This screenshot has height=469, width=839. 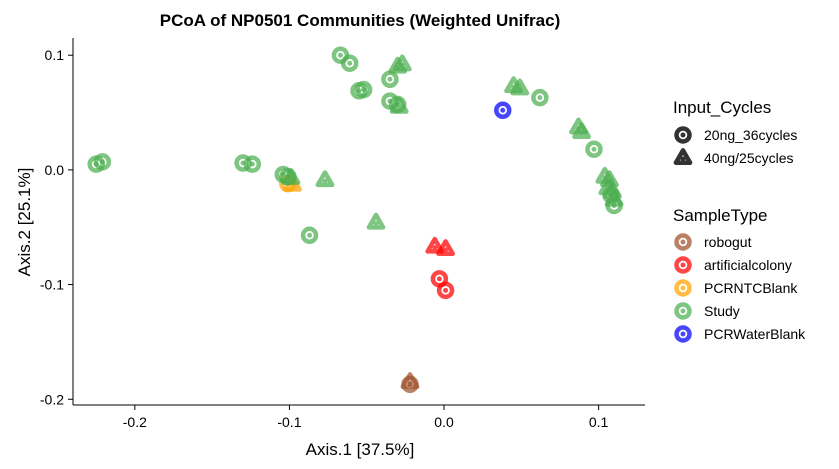 I want to click on shape-legend-title: Input_Cycles, so click(x=722, y=107).